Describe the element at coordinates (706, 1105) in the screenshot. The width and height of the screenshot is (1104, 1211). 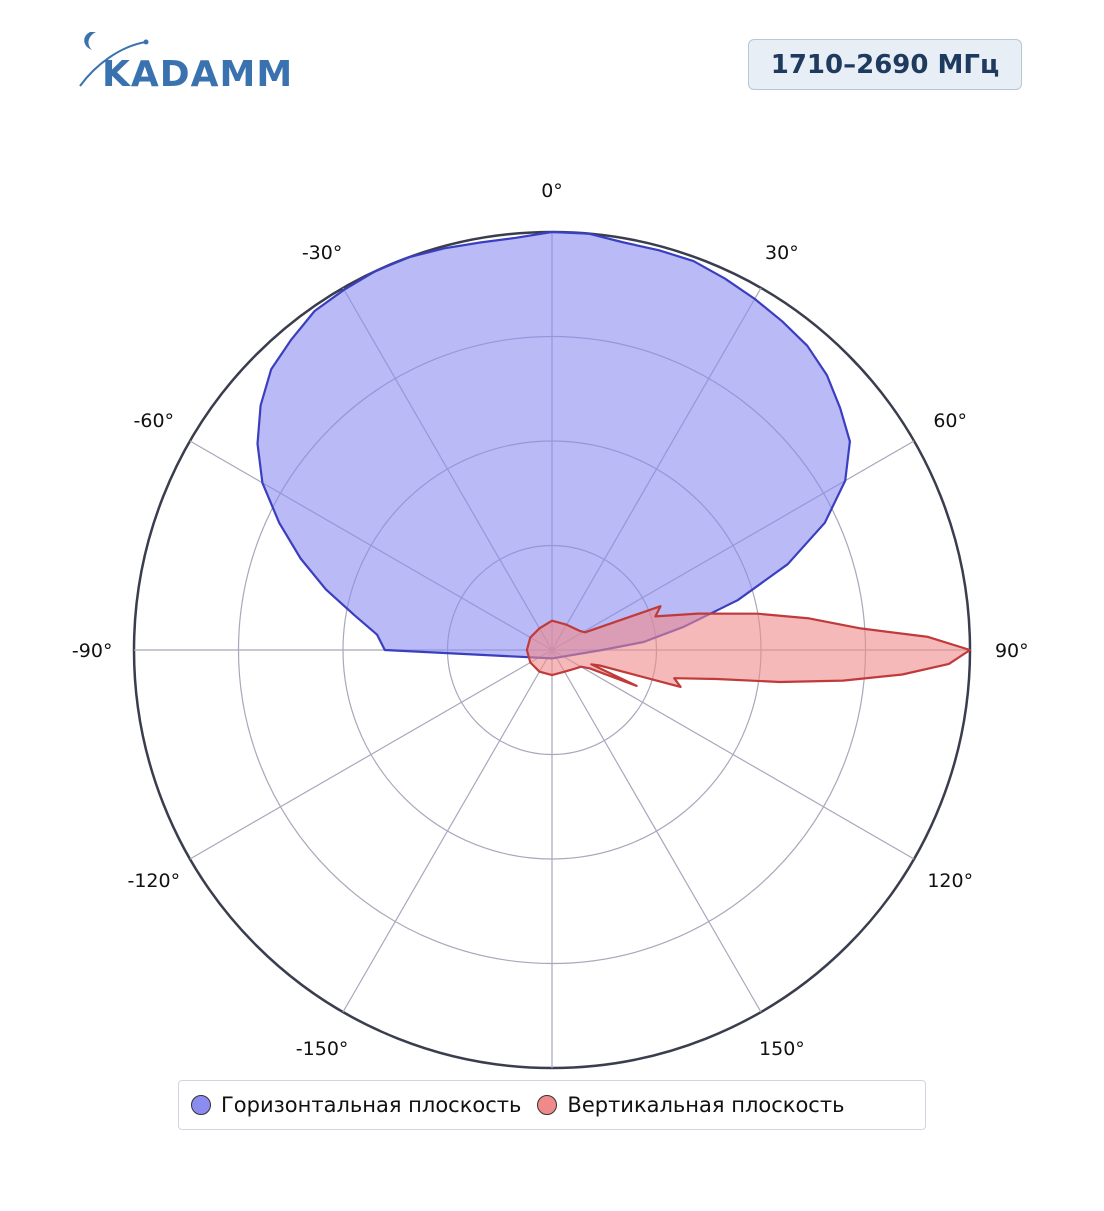
I see `legend-label-vertical: Вертикальная плоскость` at that location.